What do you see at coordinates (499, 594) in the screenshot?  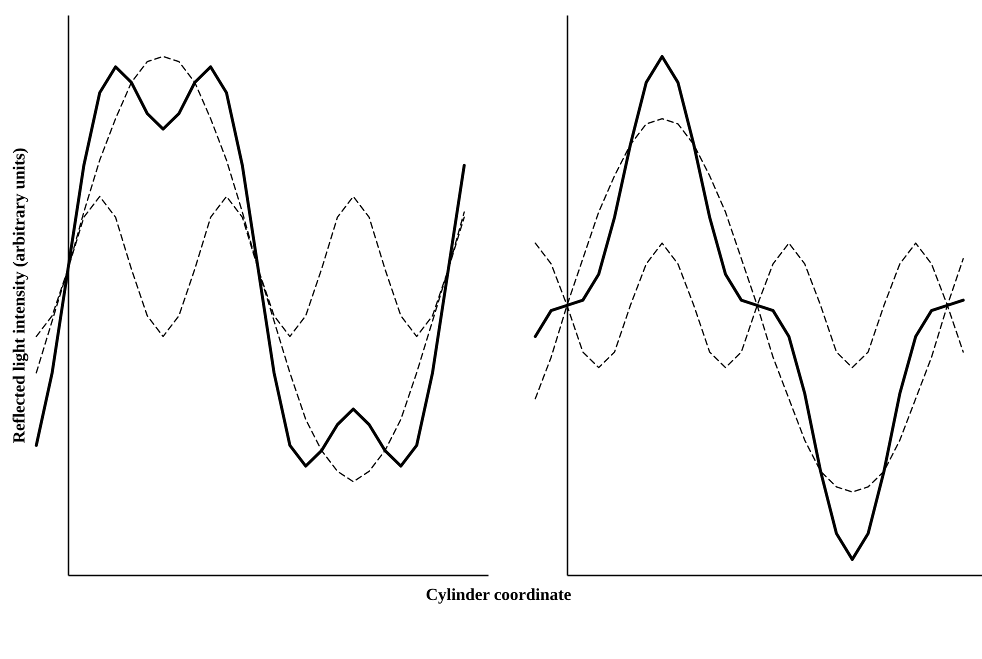 I see `x-axis-title: Cylinder coordinate` at bounding box center [499, 594].